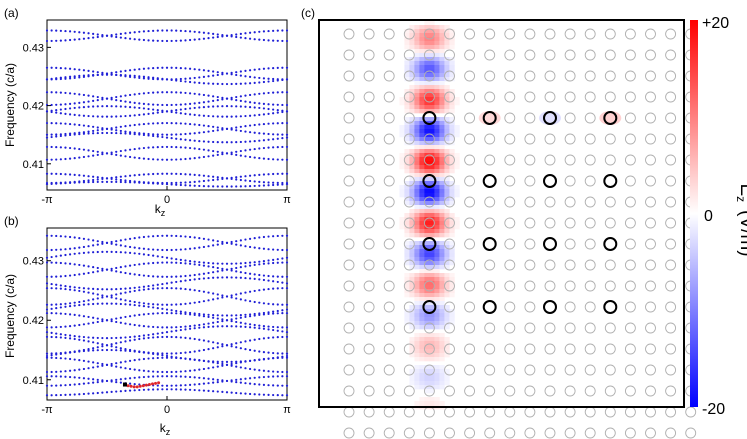 This screenshot has width=747, height=439. Describe the element at coordinates (470, 391) in the screenshot. I see `rod-r17-c6` at that location.